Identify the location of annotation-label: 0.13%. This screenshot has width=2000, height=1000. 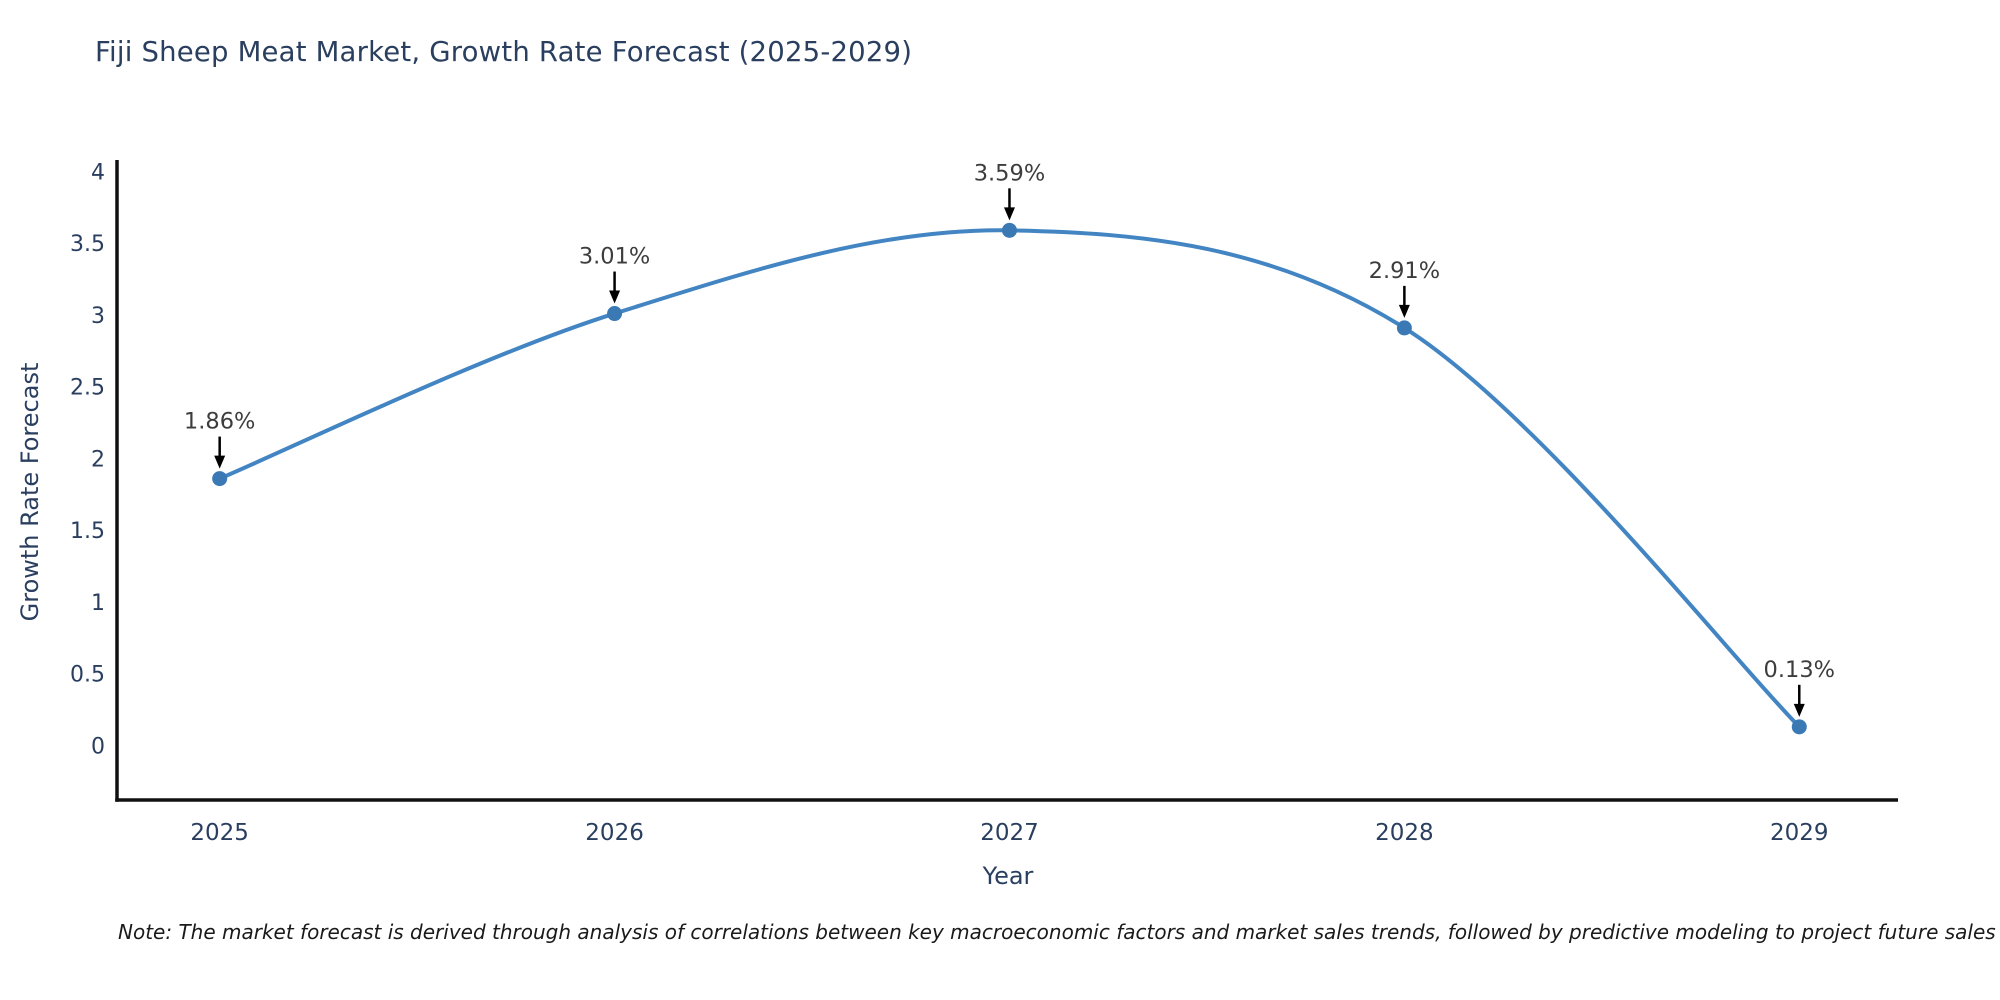
(1799, 670).